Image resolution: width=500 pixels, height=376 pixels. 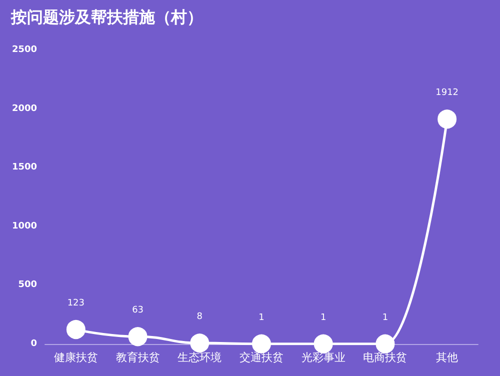 I want to click on x-tick-label: 生态环境, so click(x=200, y=357).